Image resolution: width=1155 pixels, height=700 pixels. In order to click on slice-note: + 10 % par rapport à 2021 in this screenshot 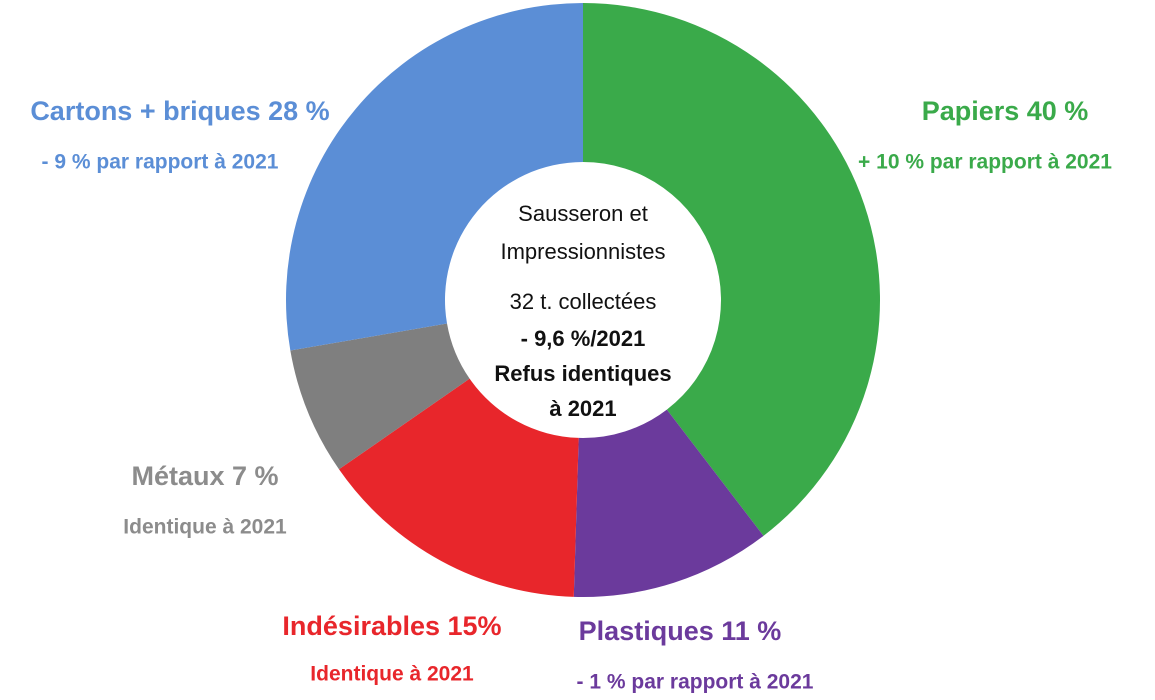, I will do `click(985, 162)`.